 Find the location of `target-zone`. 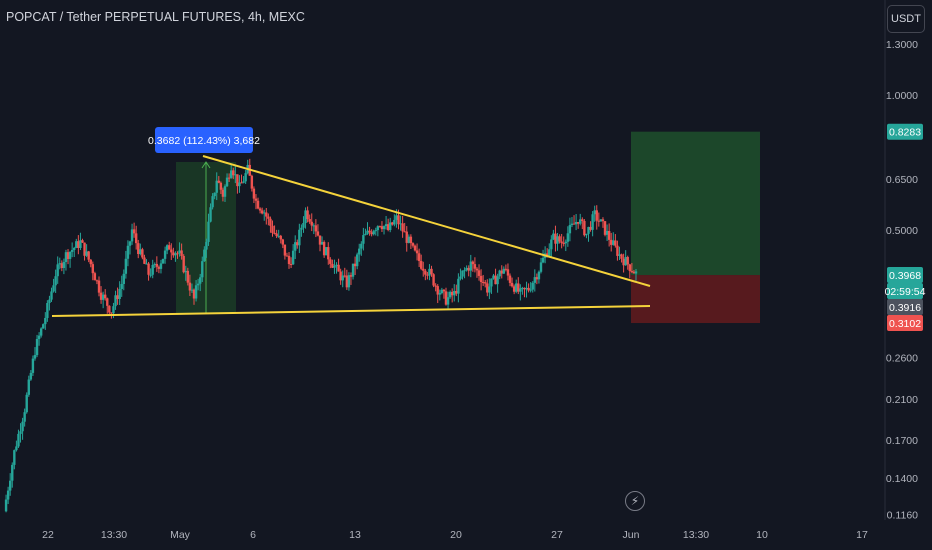

target-zone is located at coordinates (695, 203).